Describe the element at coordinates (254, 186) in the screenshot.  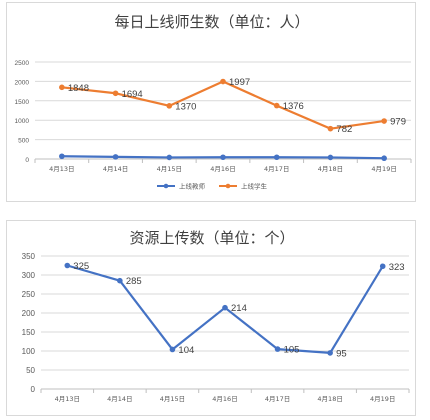
I see `legend-label: 上线学生` at that location.